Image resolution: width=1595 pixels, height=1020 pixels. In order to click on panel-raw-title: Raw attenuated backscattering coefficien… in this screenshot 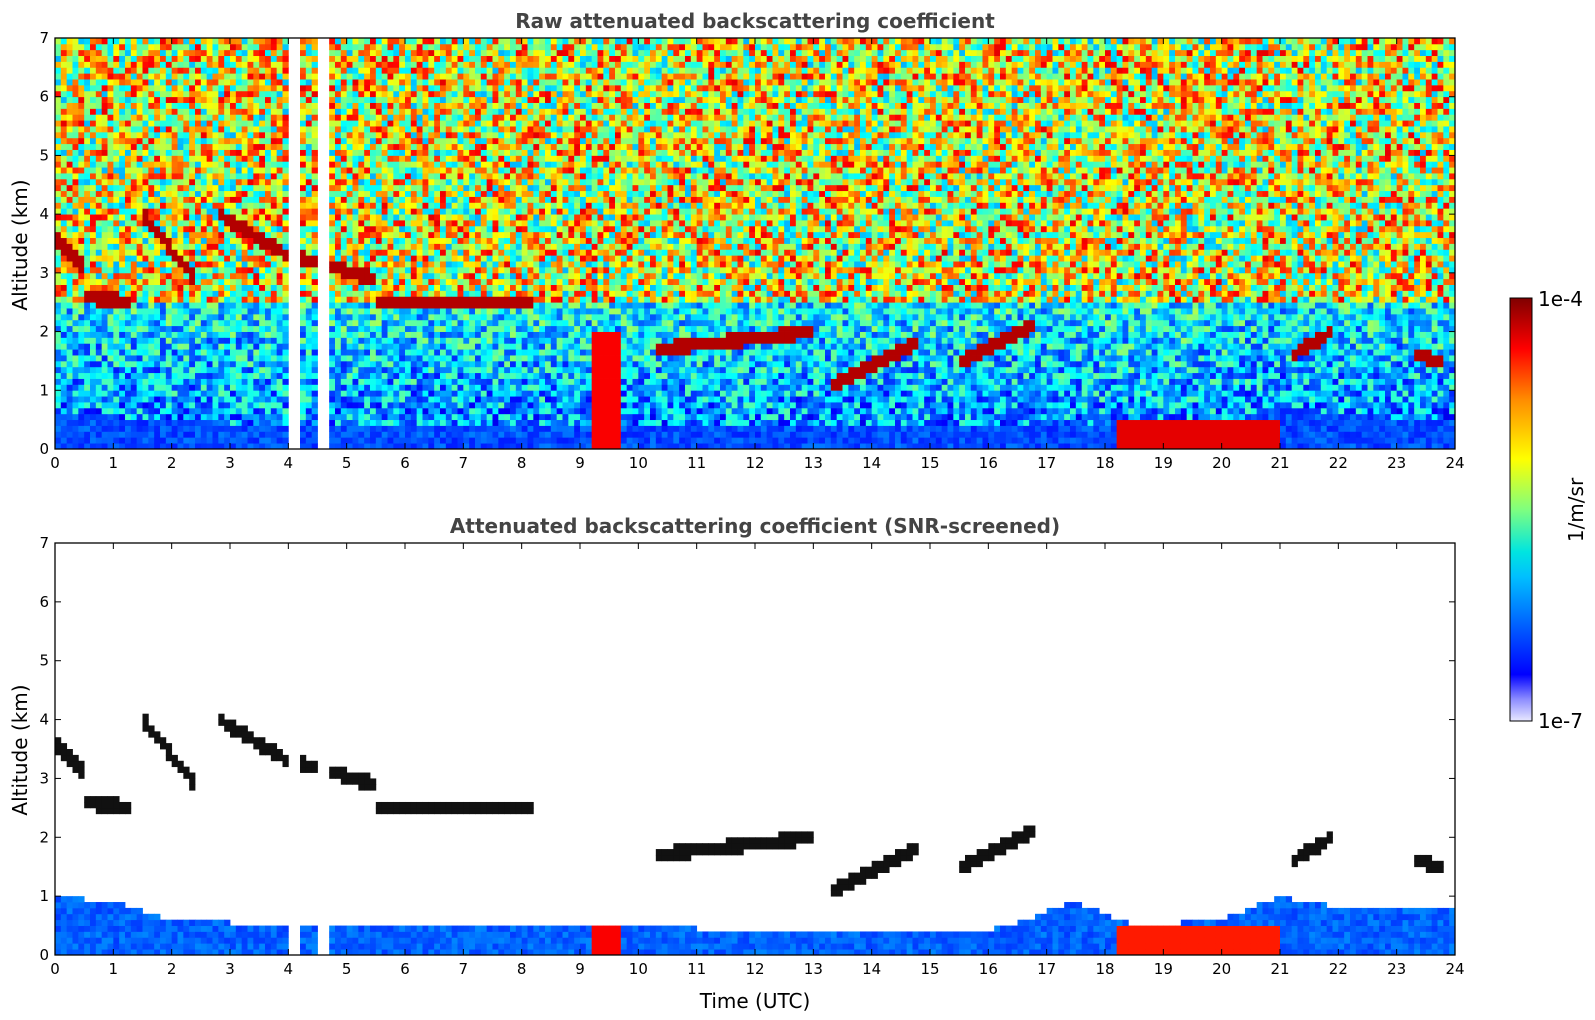, I will do `click(755, 21)`.